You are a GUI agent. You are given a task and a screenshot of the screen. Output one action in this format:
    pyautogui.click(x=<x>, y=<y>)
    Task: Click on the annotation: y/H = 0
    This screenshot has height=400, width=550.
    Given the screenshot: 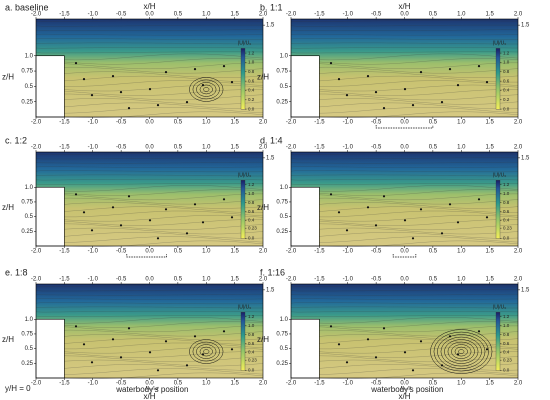 What is the action you would take?
    pyautogui.click(x=18, y=388)
    